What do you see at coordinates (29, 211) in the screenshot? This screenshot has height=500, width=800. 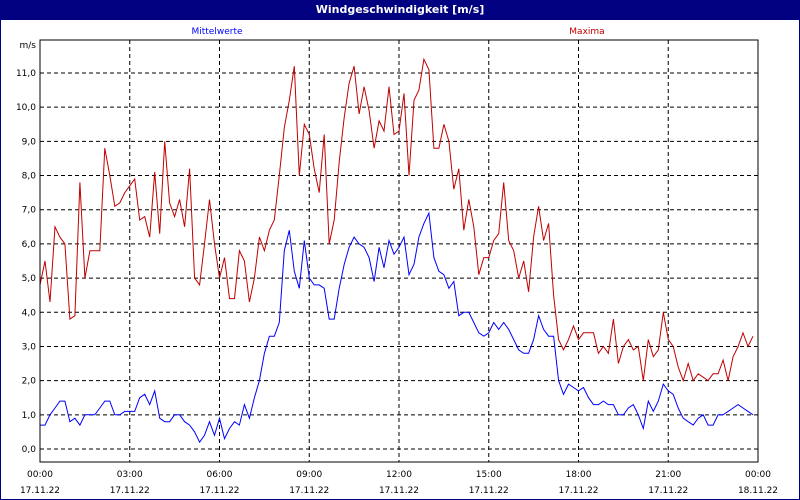 I see `y-tick-label: 7,0` at bounding box center [29, 211].